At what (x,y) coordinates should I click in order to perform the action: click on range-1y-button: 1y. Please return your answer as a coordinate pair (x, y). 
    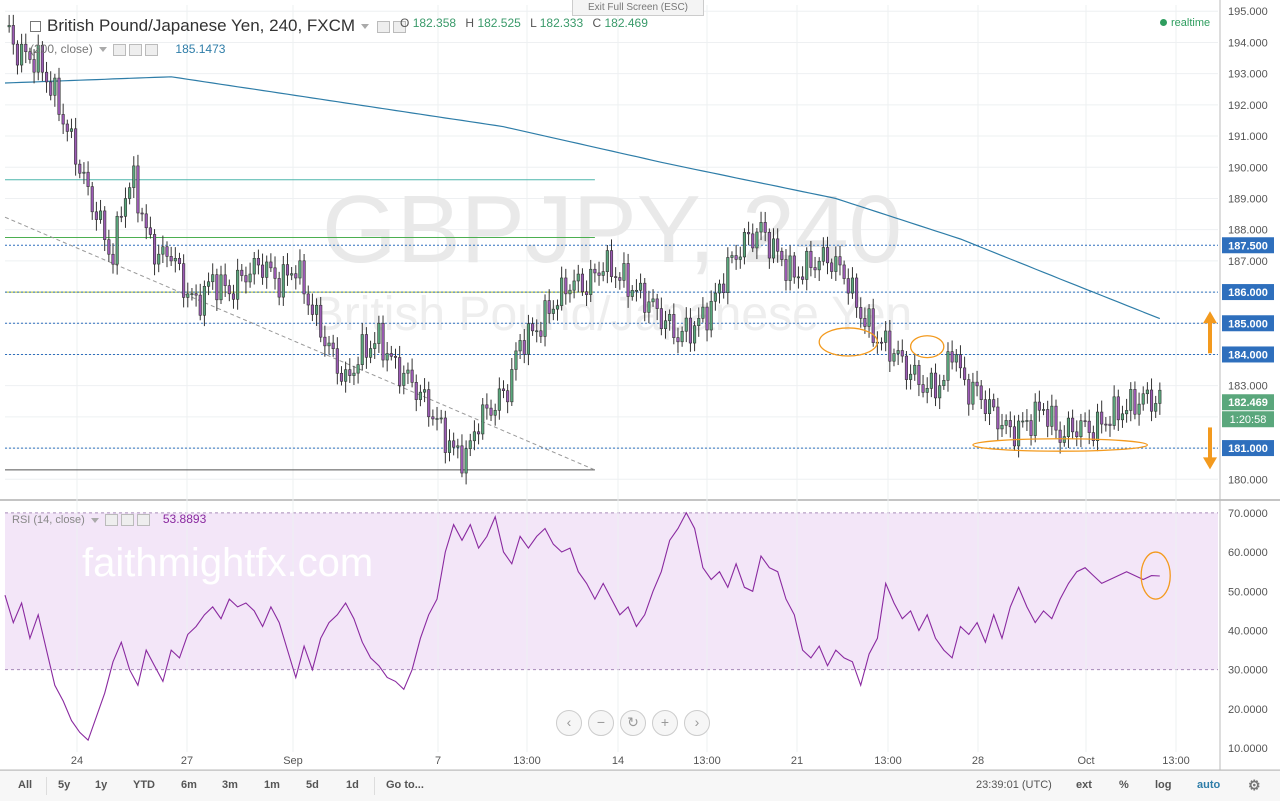
    Looking at the image, I should click on (101, 785).